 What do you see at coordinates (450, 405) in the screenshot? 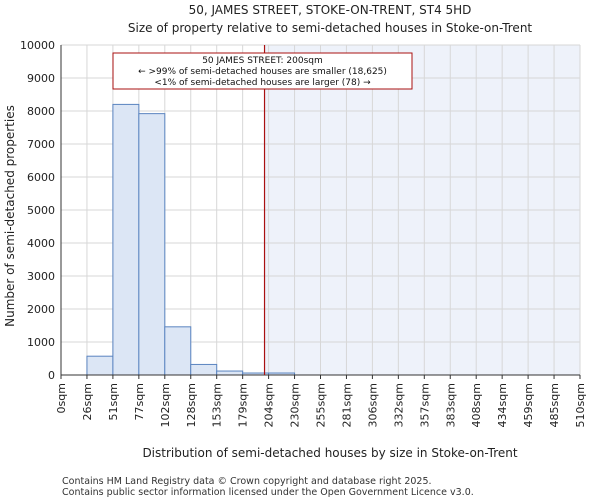
I see `x-tick-label: 383sqm` at bounding box center [450, 405].